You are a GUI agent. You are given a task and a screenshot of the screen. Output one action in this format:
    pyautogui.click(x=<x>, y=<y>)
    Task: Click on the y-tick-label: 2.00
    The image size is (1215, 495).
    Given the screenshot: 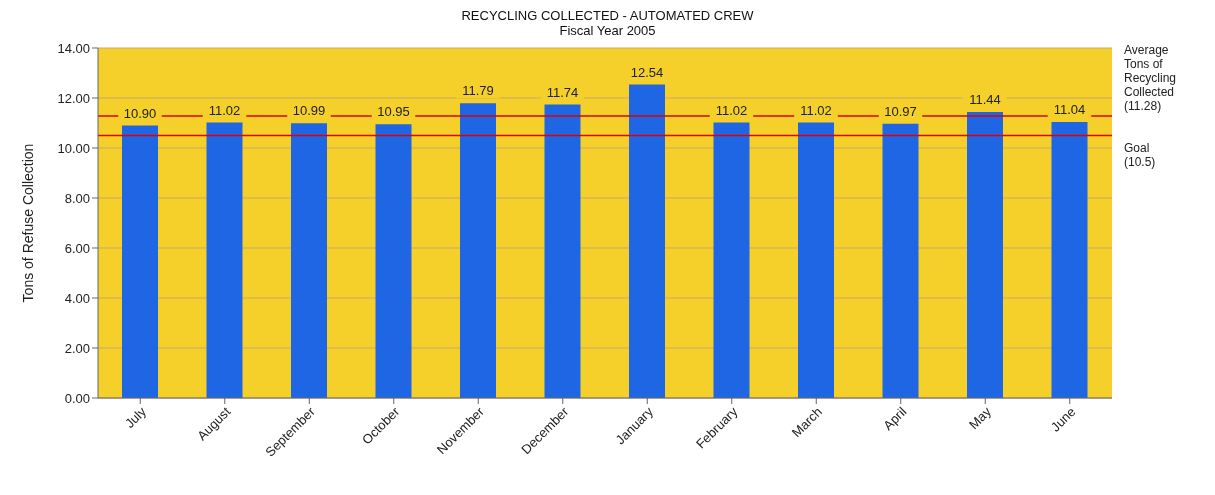 What is the action you would take?
    pyautogui.click(x=77, y=348)
    